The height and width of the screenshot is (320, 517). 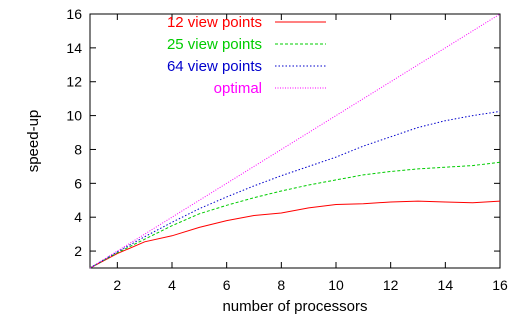 What do you see at coordinates (446, 285) in the screenshot?
I see `x-tick-label: 14` at bounding box center [446, 285].